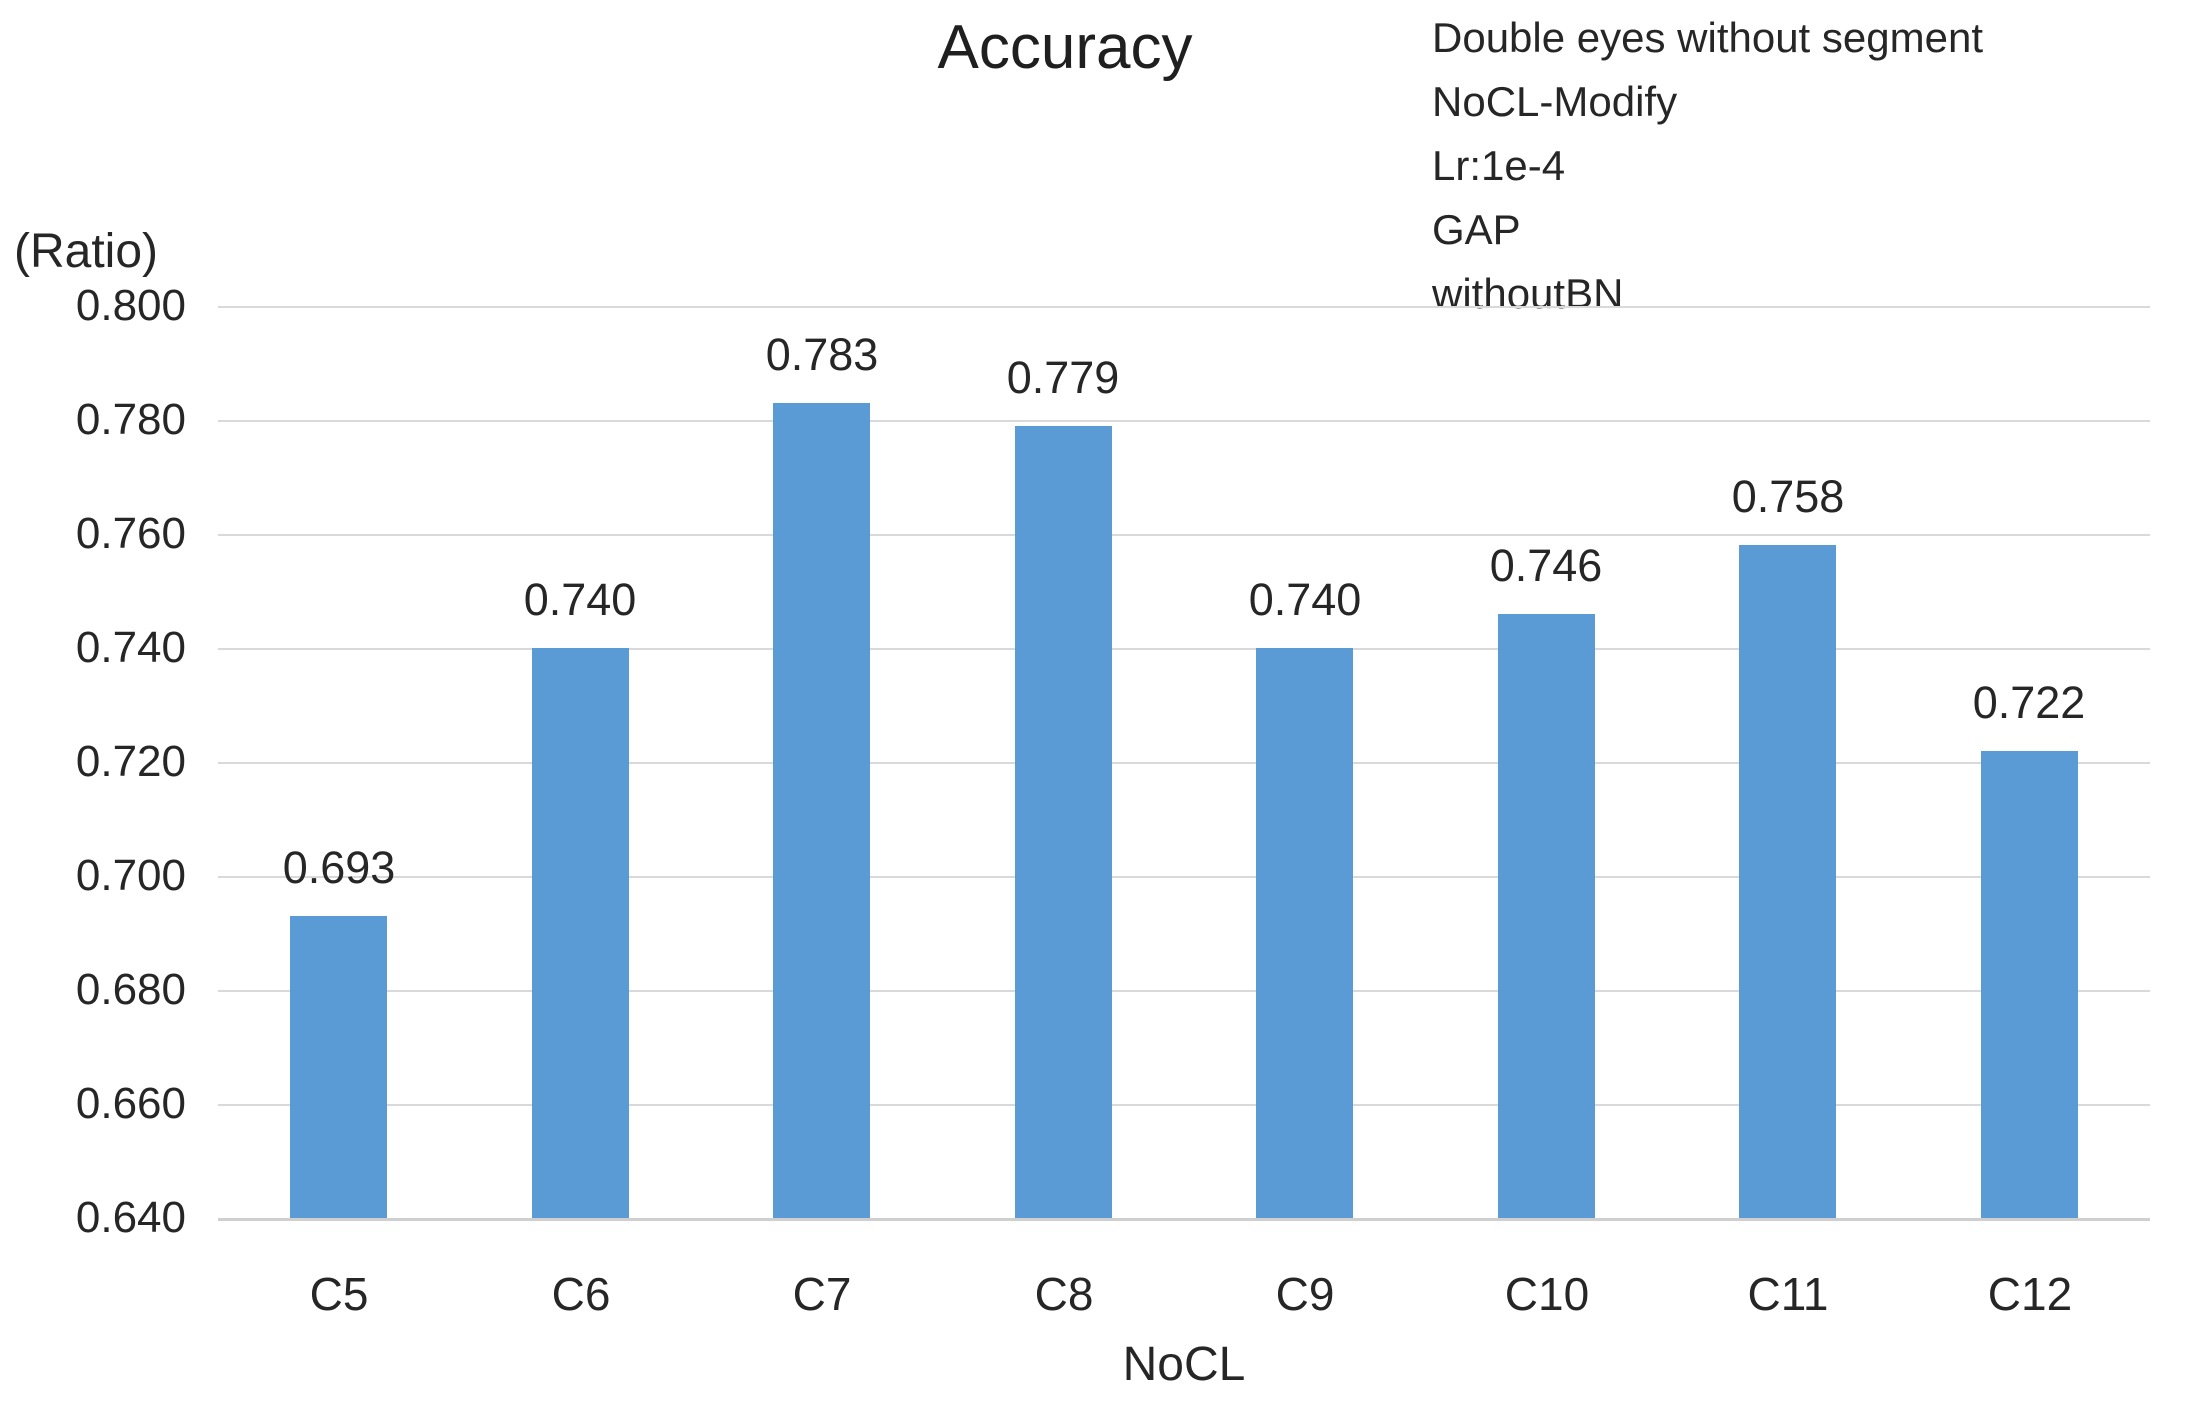 This screenshot has width=2188, height=1413. I want to click on bar-value-label: 0.746, so click(1546, 565).